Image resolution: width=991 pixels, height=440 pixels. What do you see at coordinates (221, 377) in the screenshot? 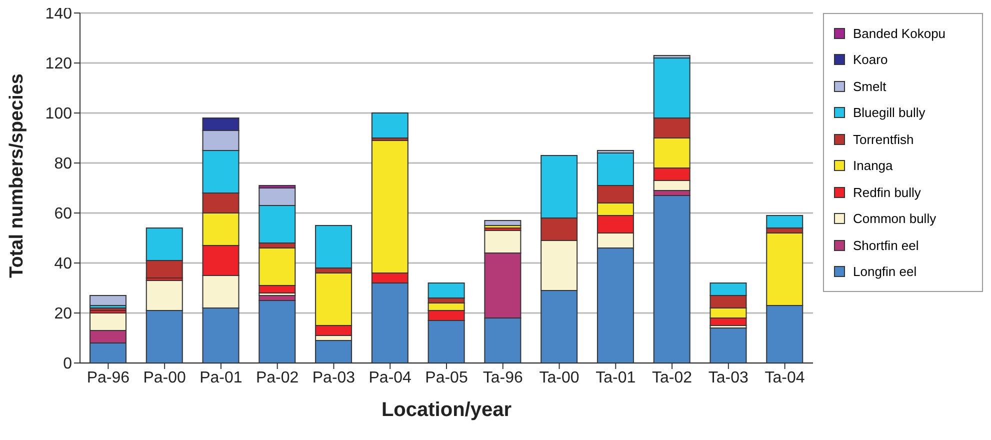
I see `x-tick-label: Pa-01` at bounding box center [221, 377].